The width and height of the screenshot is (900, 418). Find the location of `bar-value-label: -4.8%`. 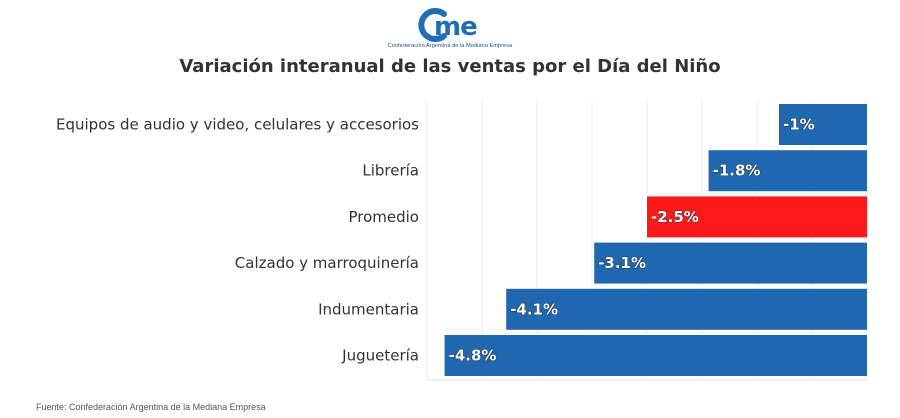

bar-value-label: -4.8% is located at coordinates (473, 356).